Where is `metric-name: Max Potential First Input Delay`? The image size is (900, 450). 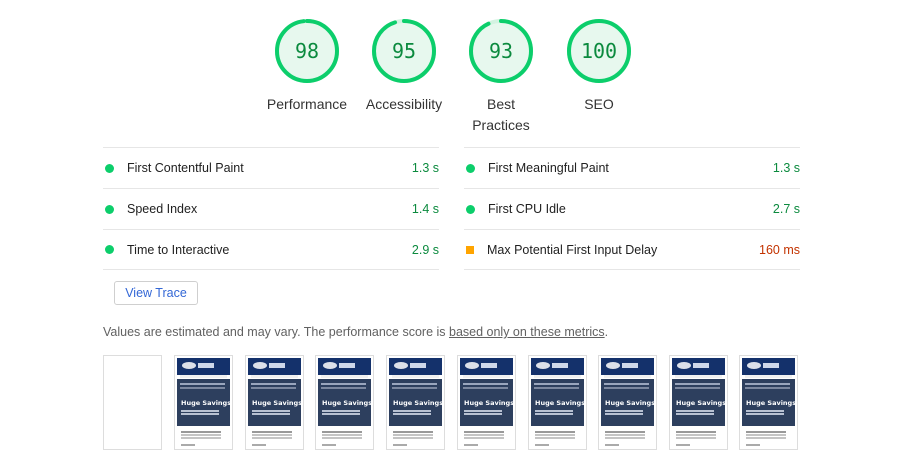 metric-name: Max Potential First Input Delay is located at coordinates (572, 249).